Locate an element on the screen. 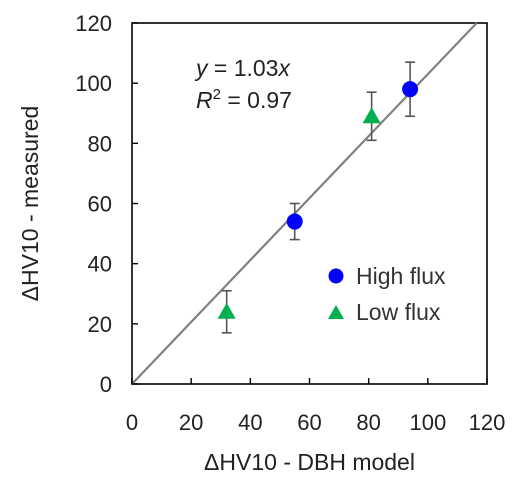 The width and height of the screenshot is (525, 483). eq-y: y is located at coordinates (201, 68).